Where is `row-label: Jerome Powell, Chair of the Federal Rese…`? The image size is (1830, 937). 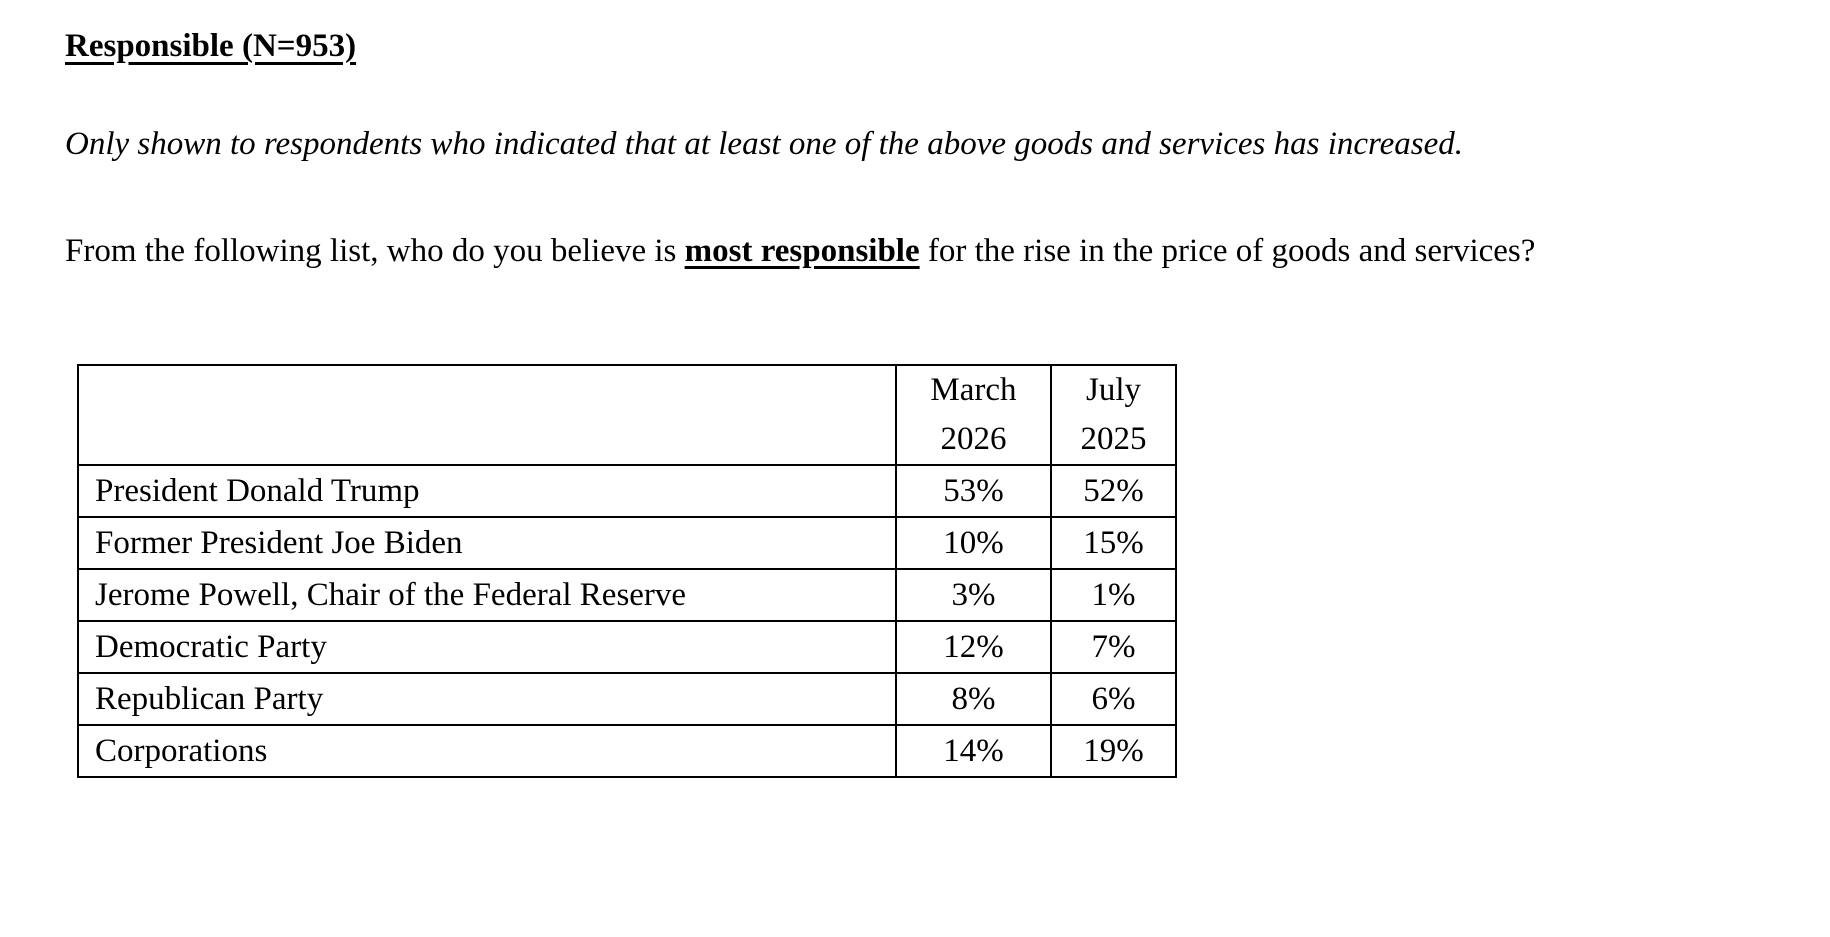
row-label: Jerome Powell, Chair of the Federal Rese… is located at coordinates (487, 595).